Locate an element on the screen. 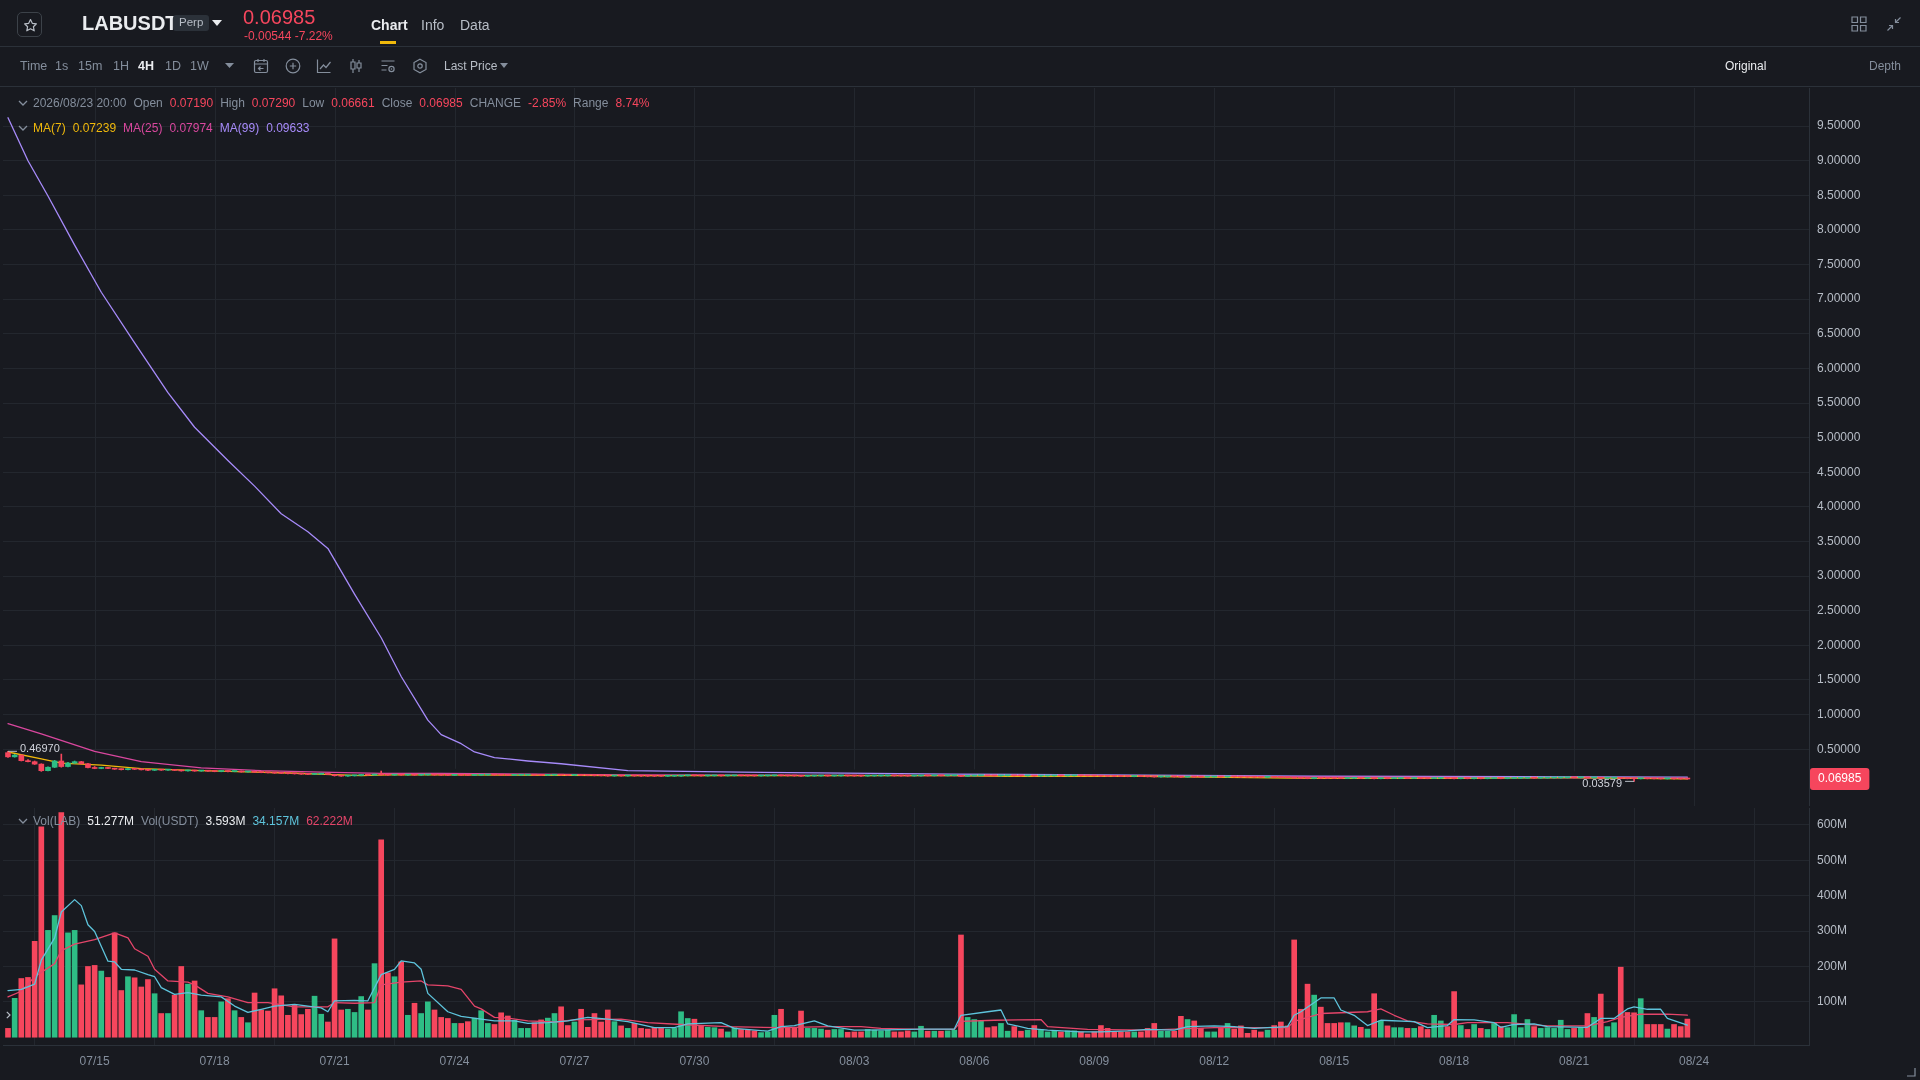  y-tick-label: 1.50000 is located at coordinates (1839, 679).